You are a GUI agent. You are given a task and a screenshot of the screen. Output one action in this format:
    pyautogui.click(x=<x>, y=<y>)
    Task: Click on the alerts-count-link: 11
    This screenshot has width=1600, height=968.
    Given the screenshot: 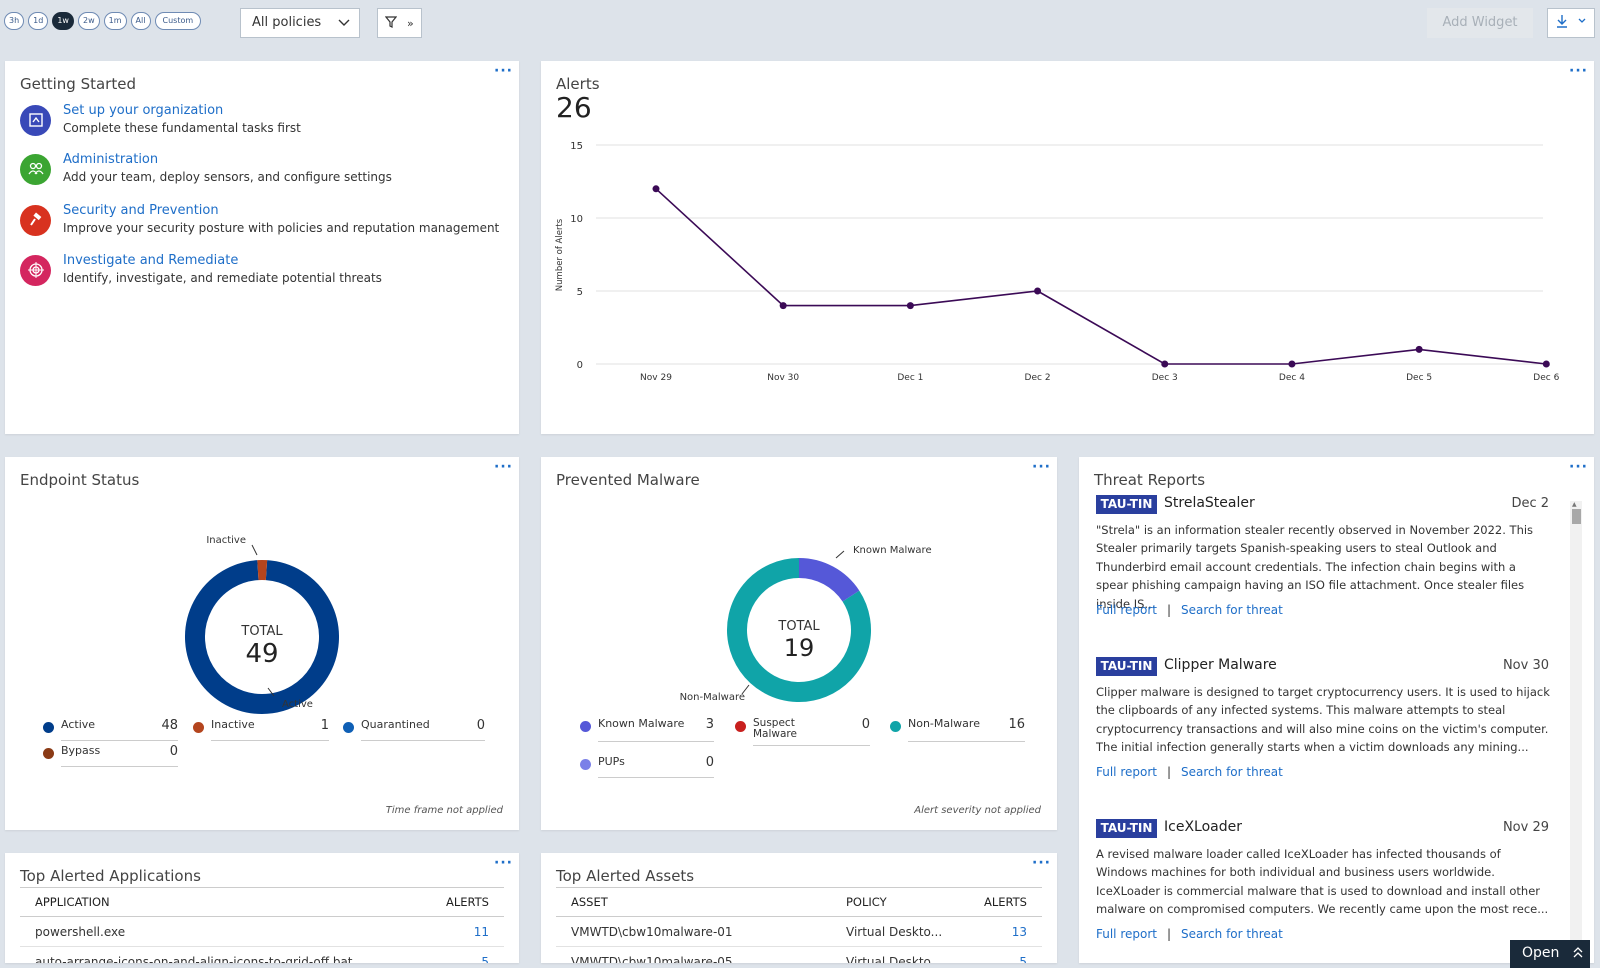 What is the action you would take?
    pyautogui.click(x=462, y=932)
    